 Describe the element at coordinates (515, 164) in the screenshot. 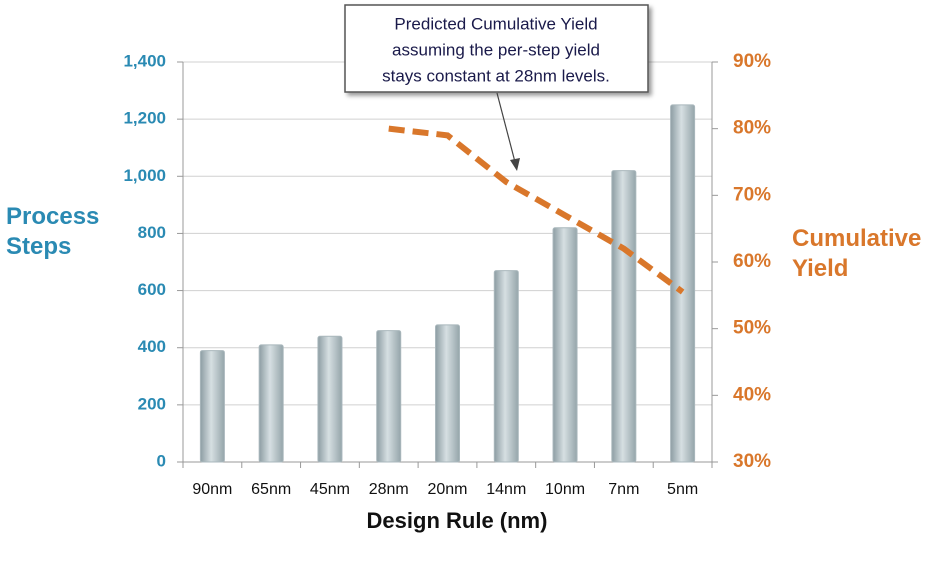

I see `arrow-head` at that location.